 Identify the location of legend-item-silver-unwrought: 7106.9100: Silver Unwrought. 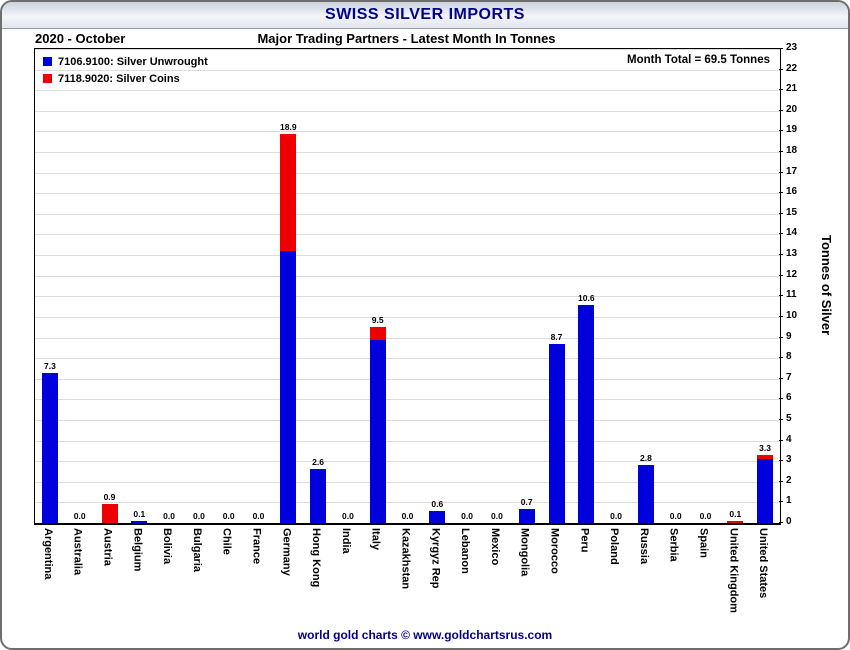
(125, 61).